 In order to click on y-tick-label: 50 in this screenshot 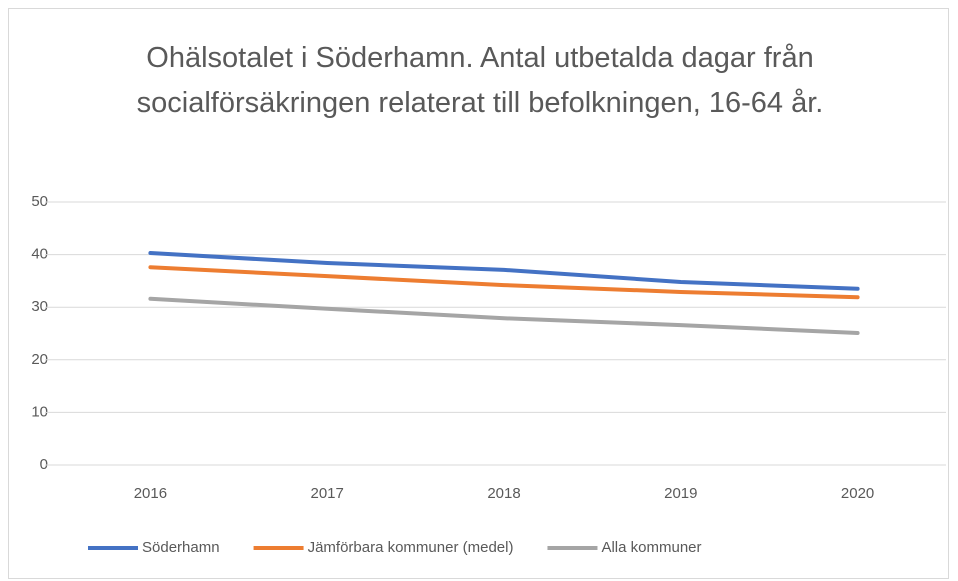, I will do `click(39, 201)`.